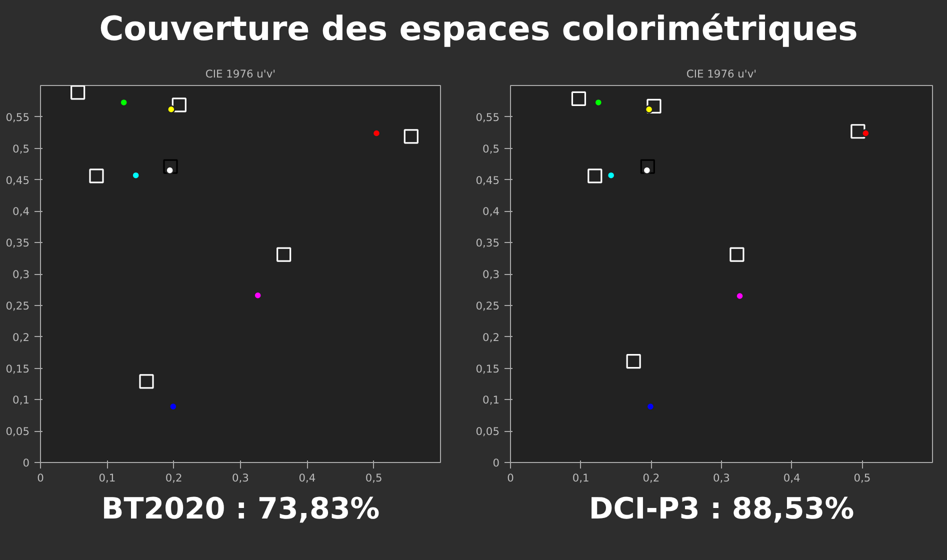  I want to click on text: BT2020 : 73,83%, so click(240, 509).